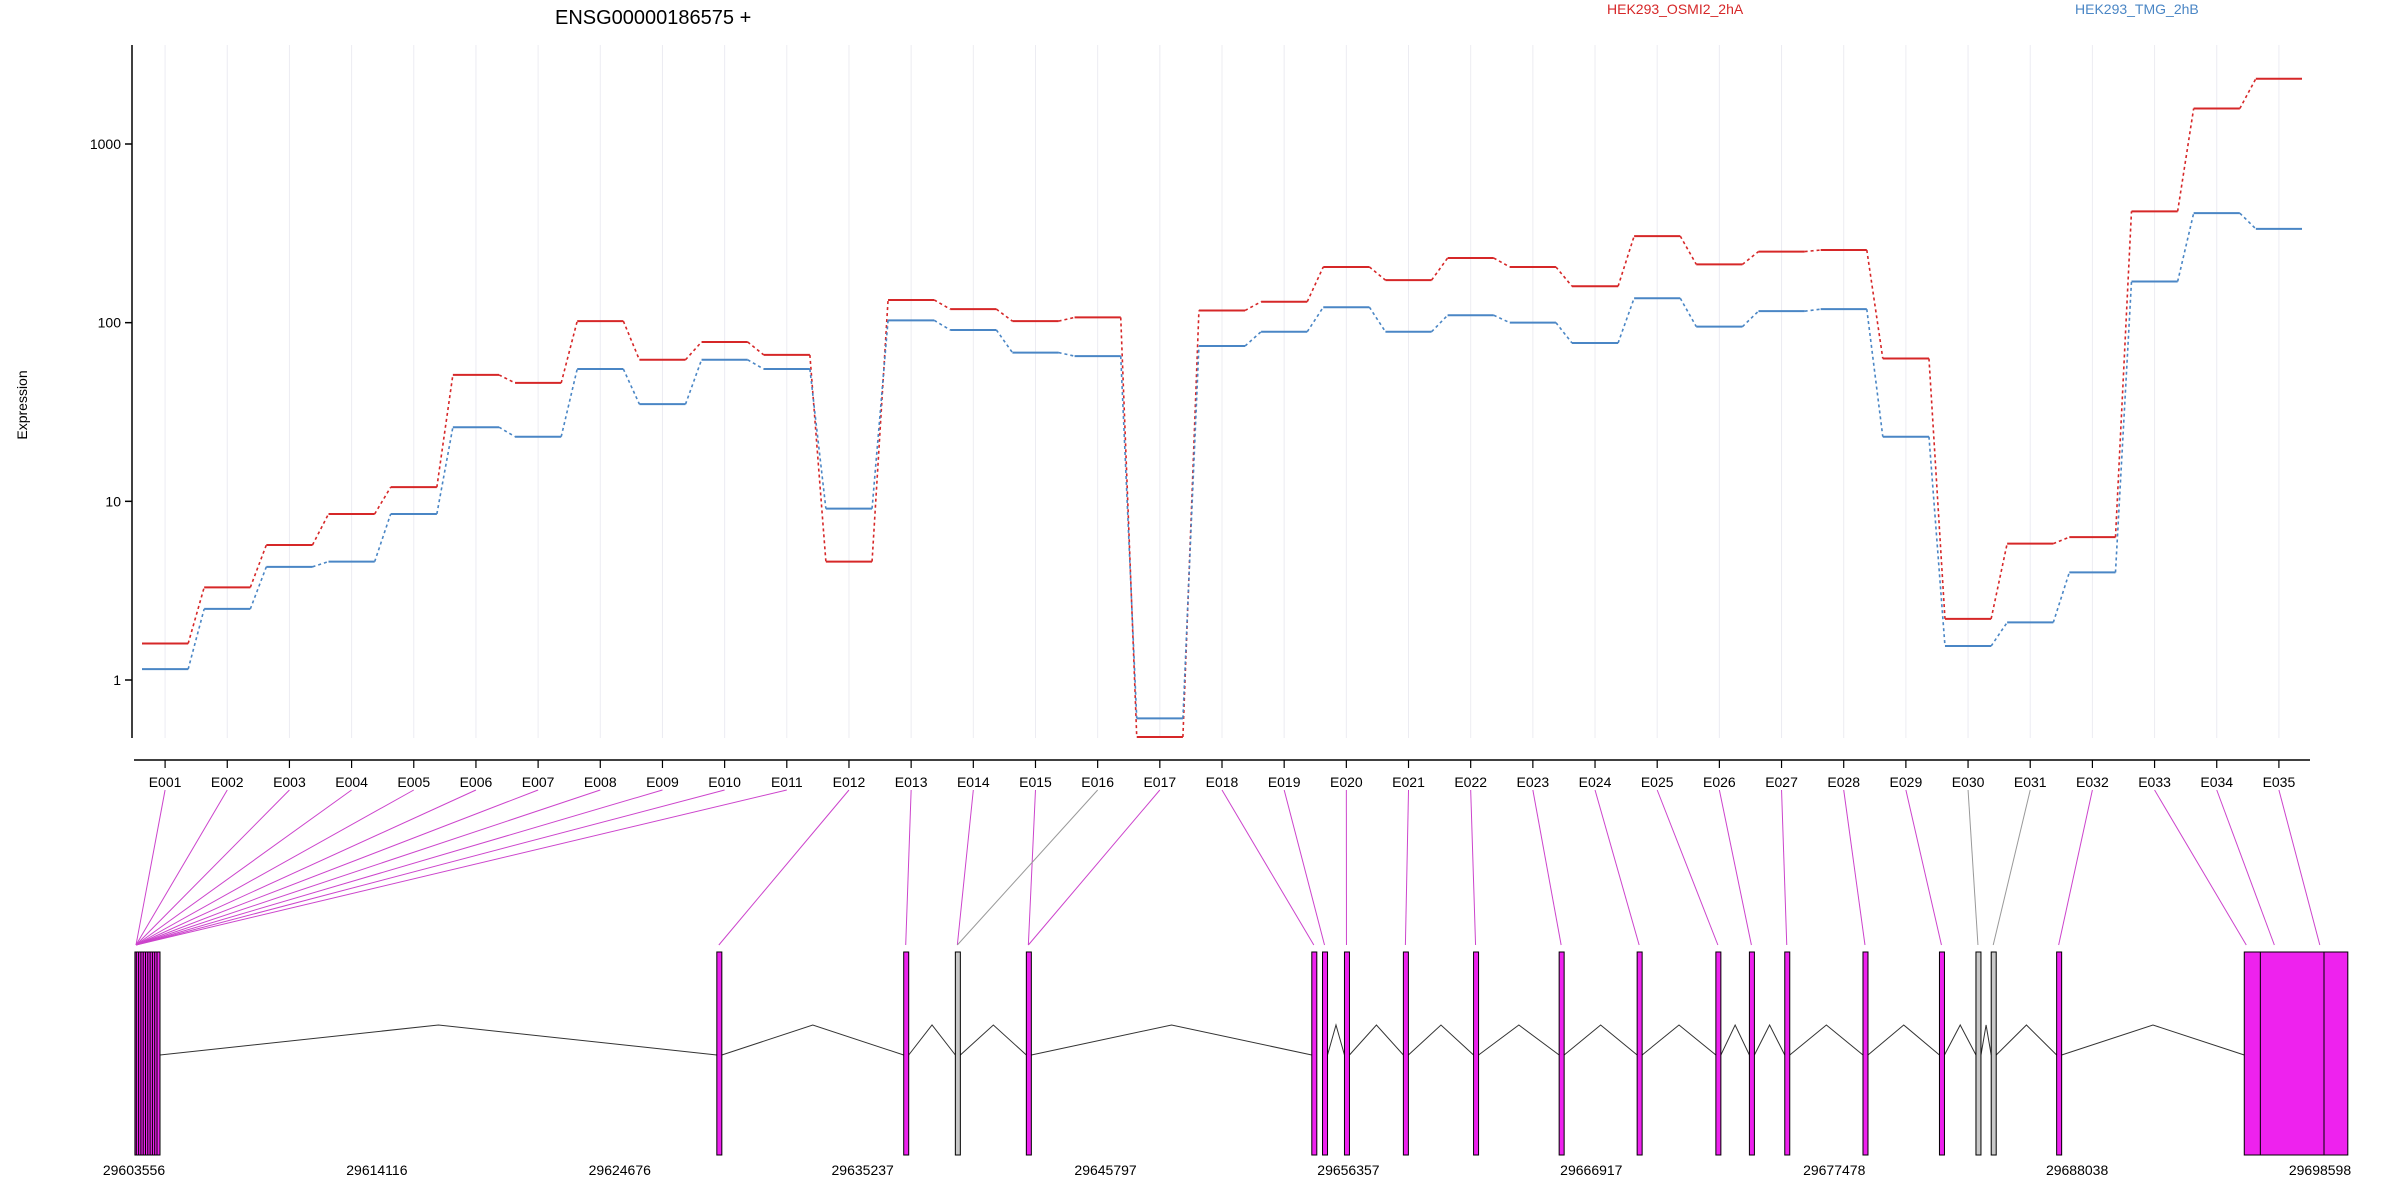 The height and width of the screenshot is (1200, 2400). What do you see at coordinates (1843, 782) in the screenshot?
I see `x-tick-label: E028` at bounding box center [1843, 782].